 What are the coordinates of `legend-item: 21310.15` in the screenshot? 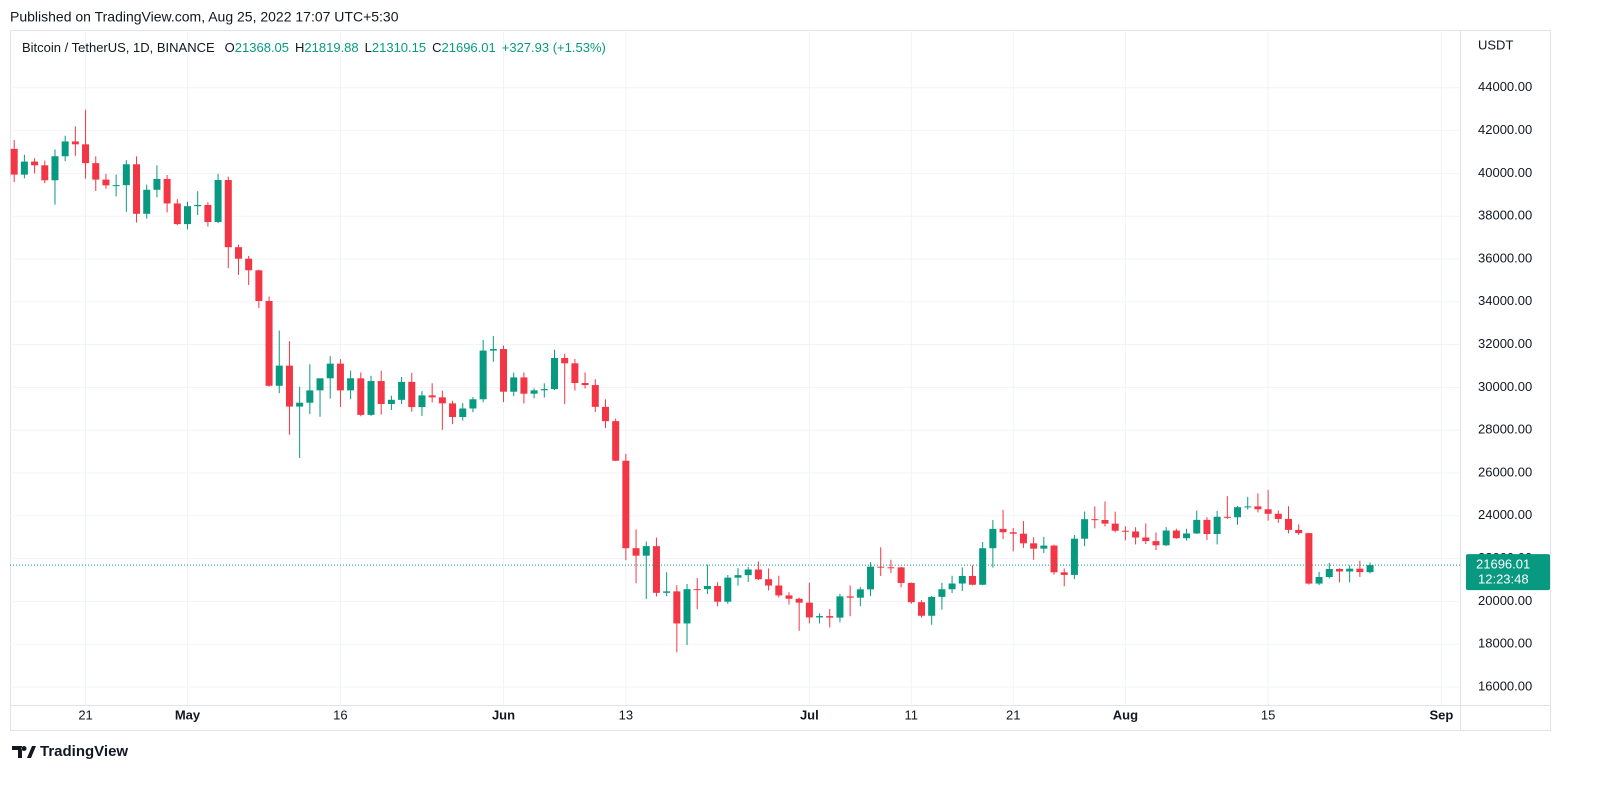 It's located at (399, 47).